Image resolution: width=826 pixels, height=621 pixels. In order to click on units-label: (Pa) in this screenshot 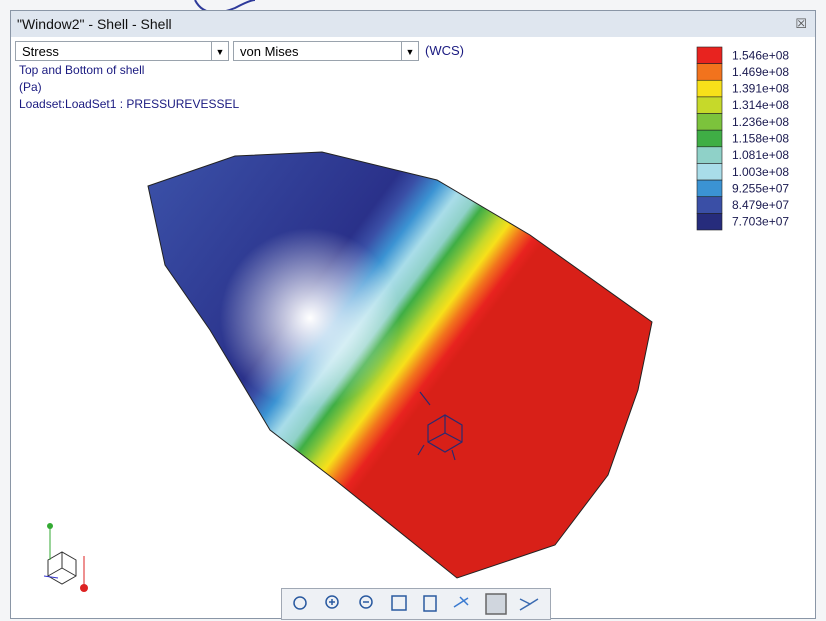, I will do `click(30, 87)`.